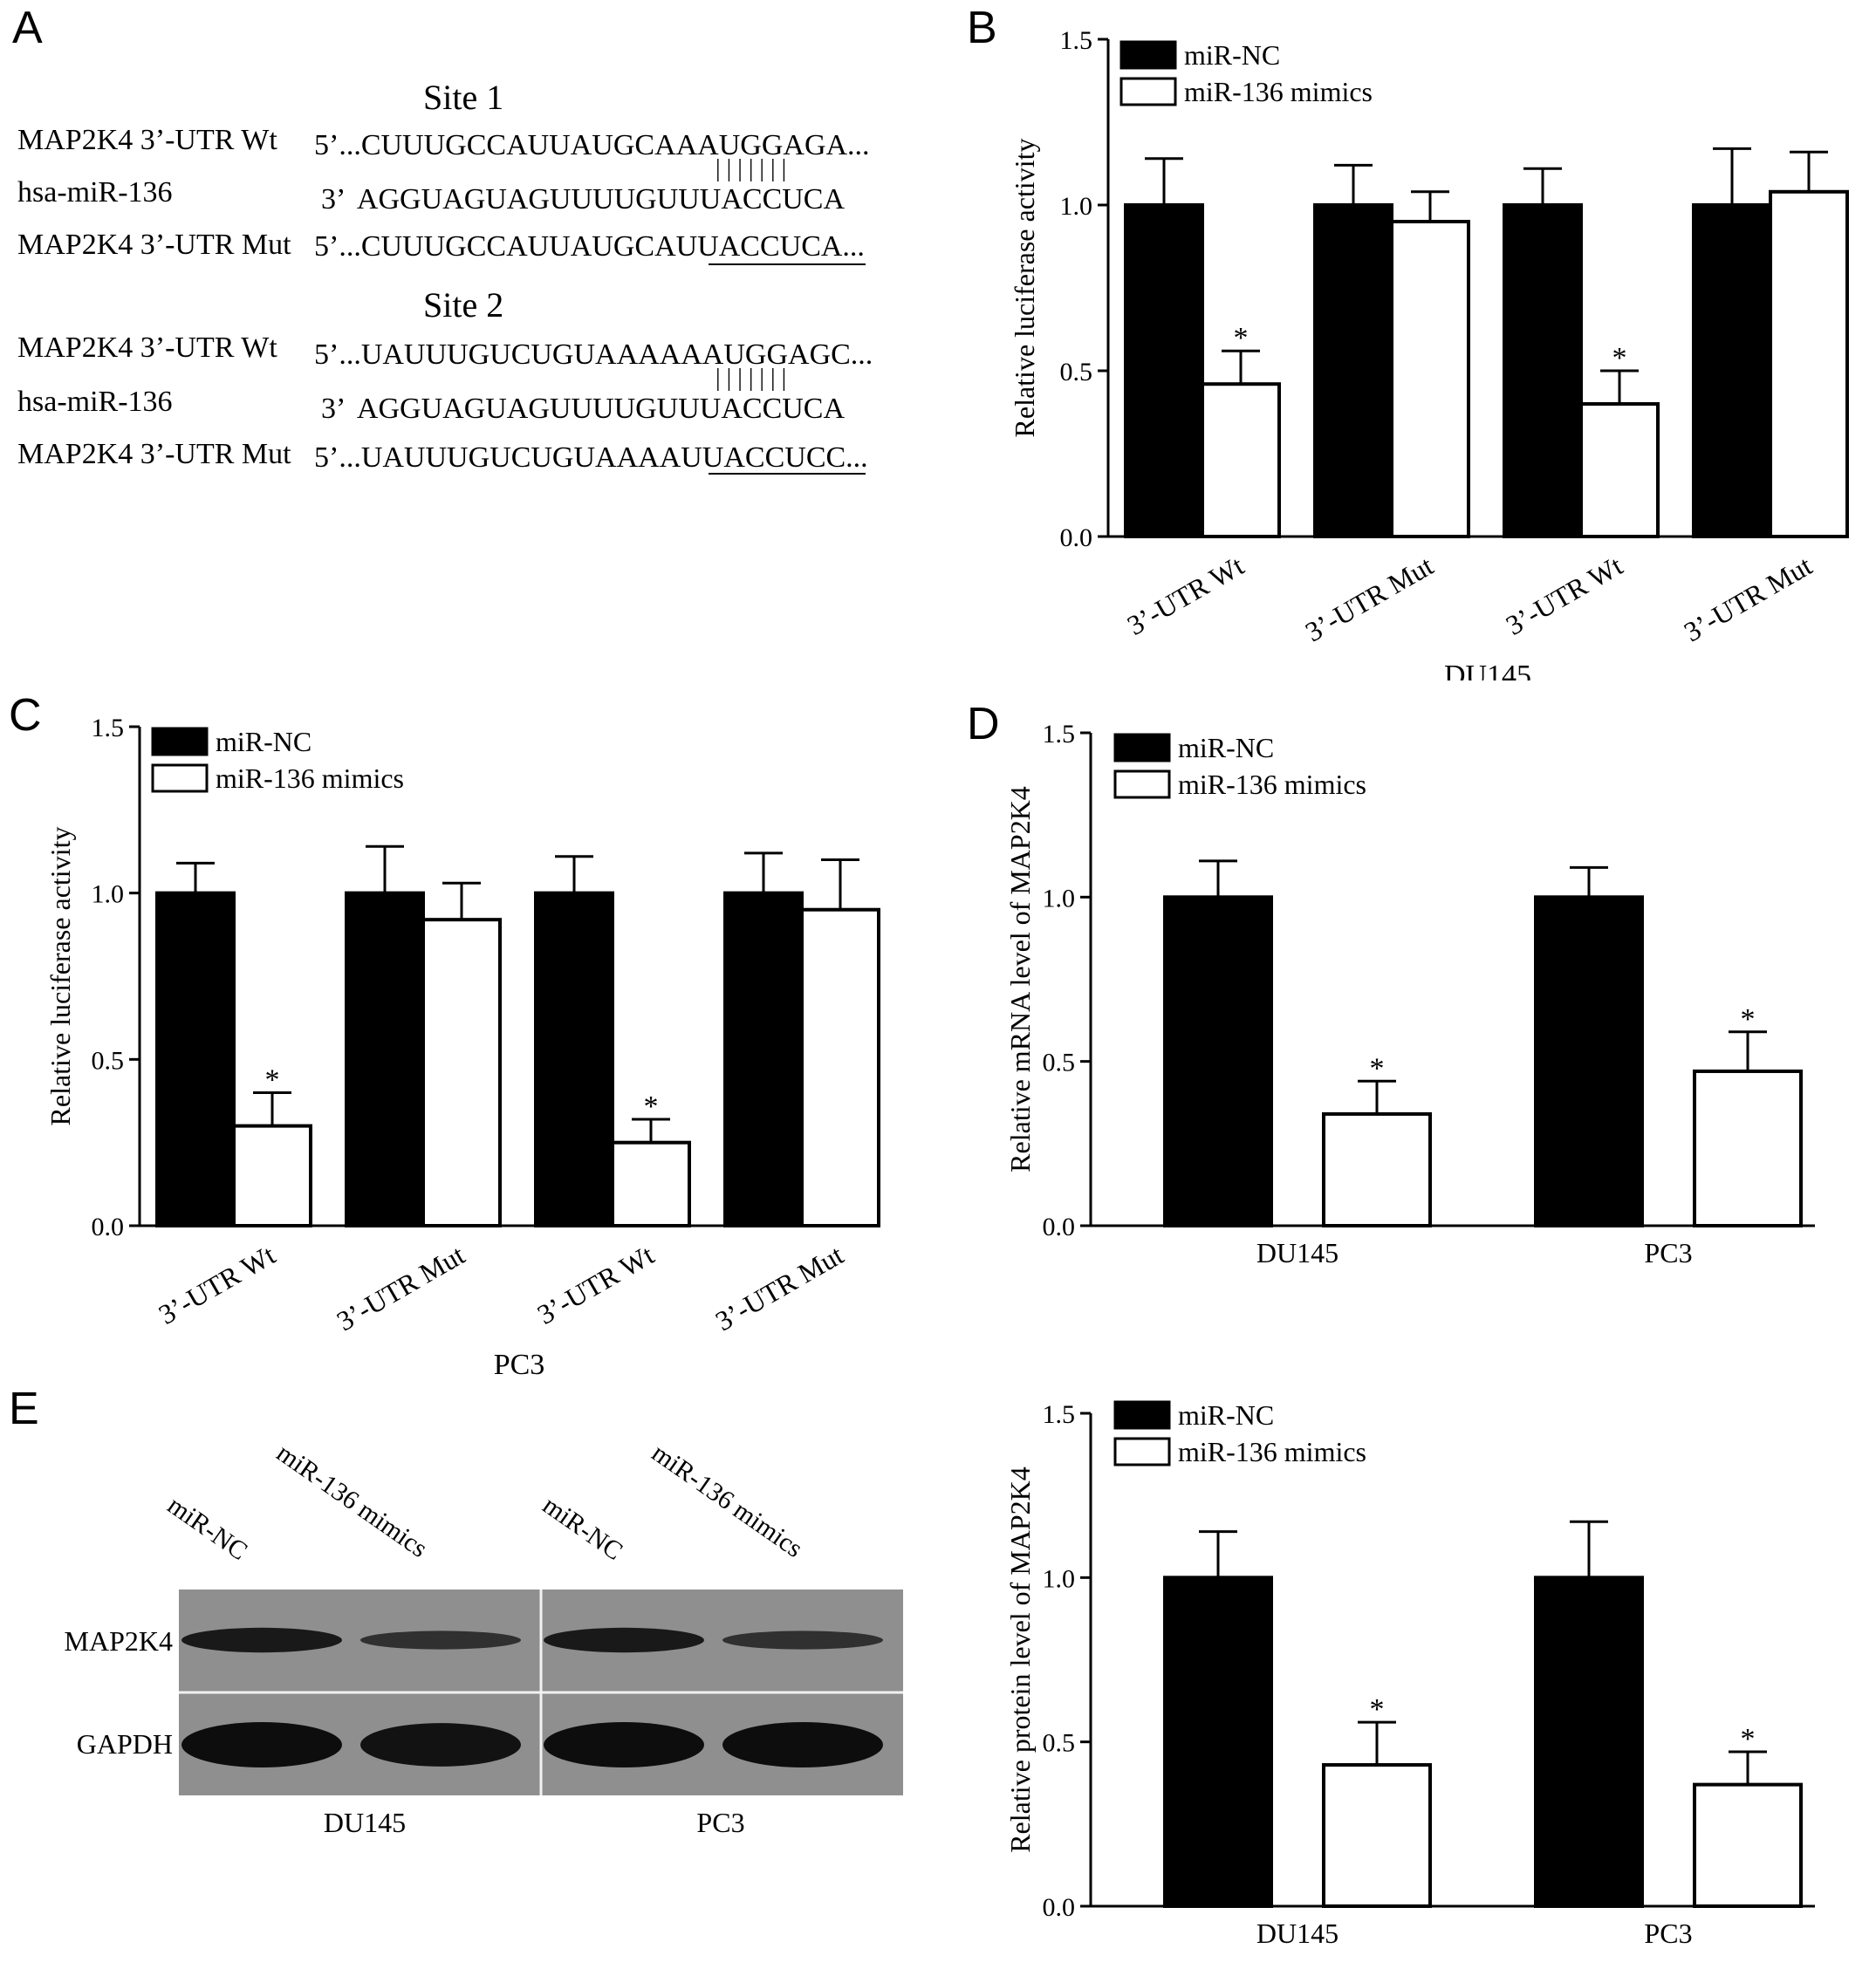  What do you see at coordinates (1020, 1659) in the screenshot?
I see `chart-e-y-axis-label: Relative protein level of MAP2K4` at bounding box center [1020, 1659].